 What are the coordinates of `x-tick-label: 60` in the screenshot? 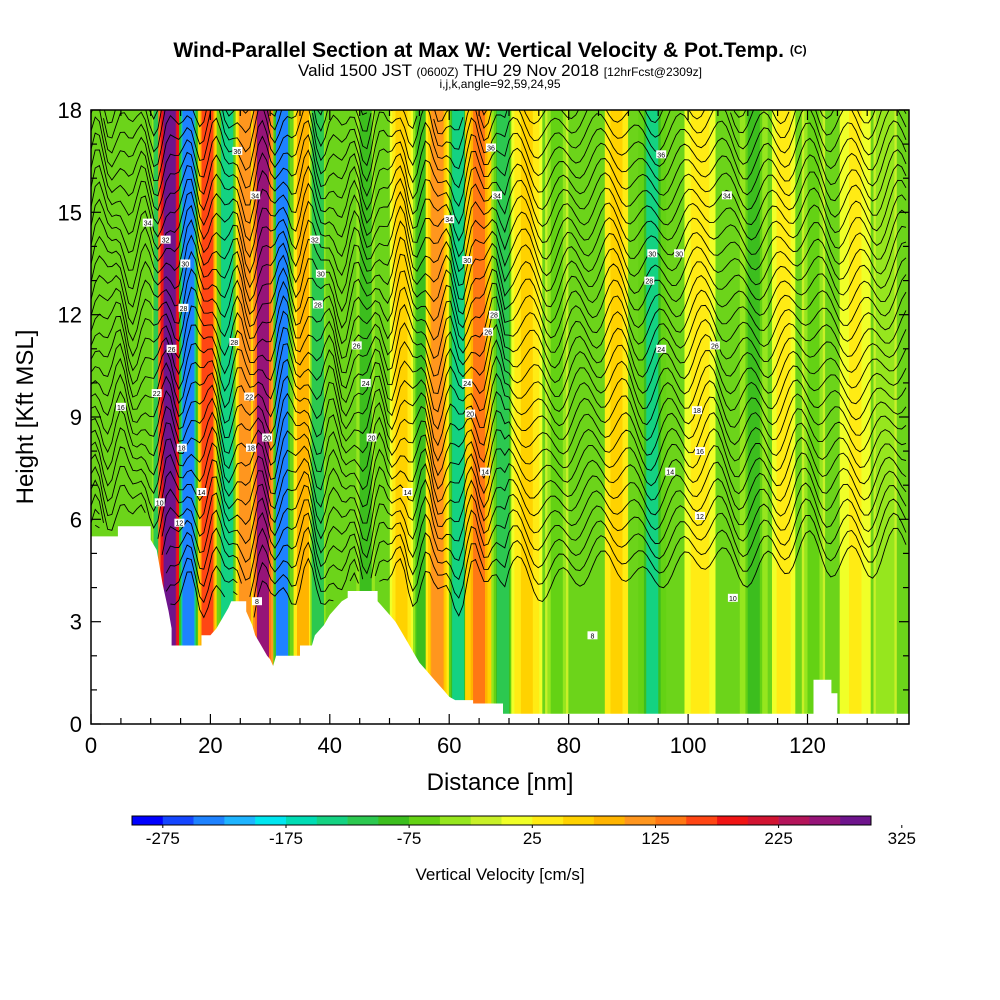 It's located at (449, 745).